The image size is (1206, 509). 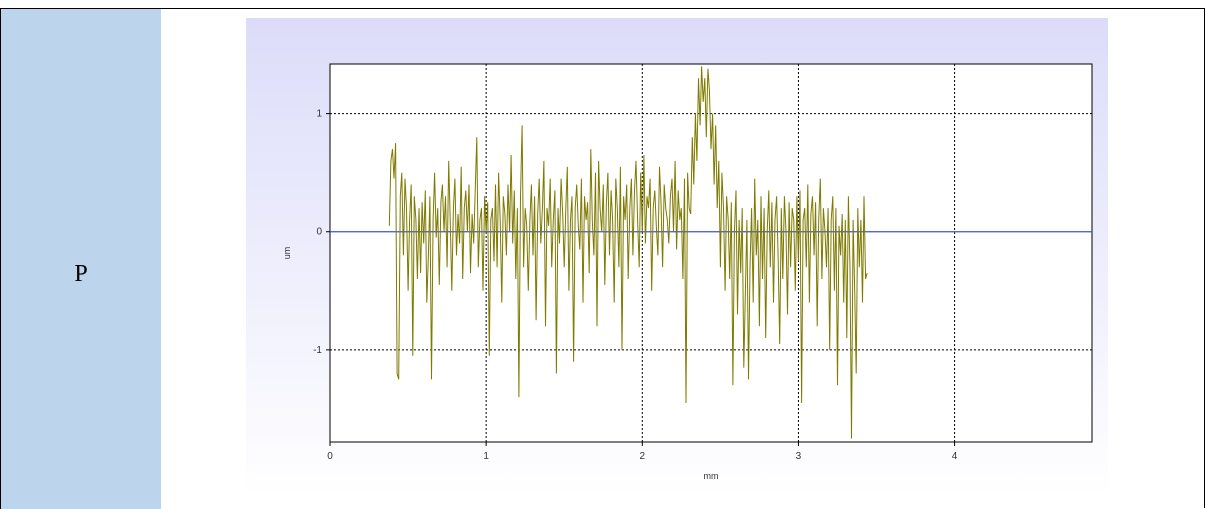 I want to click on x-tick-label: 2, so click(x=643, y=456).